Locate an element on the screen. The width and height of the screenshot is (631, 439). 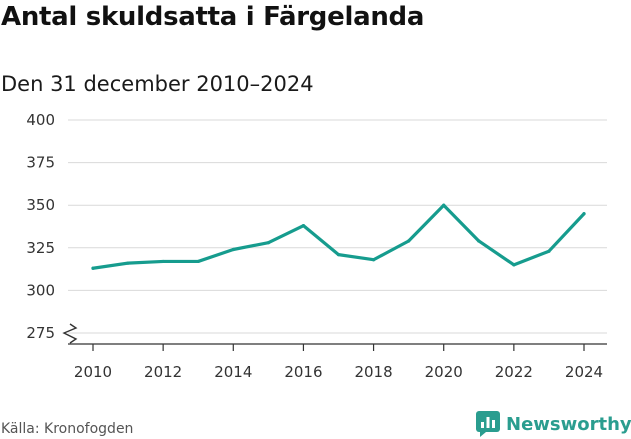
y-tick-label: 375 is located at coordinates (40, 163).